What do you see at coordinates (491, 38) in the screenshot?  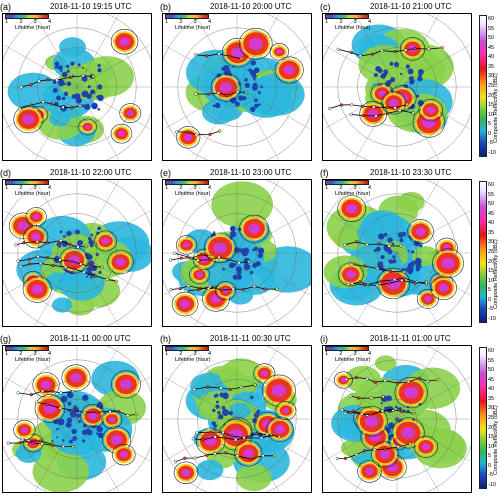 I see `colorbar-tick: 50` at bounding box center [491, 38].